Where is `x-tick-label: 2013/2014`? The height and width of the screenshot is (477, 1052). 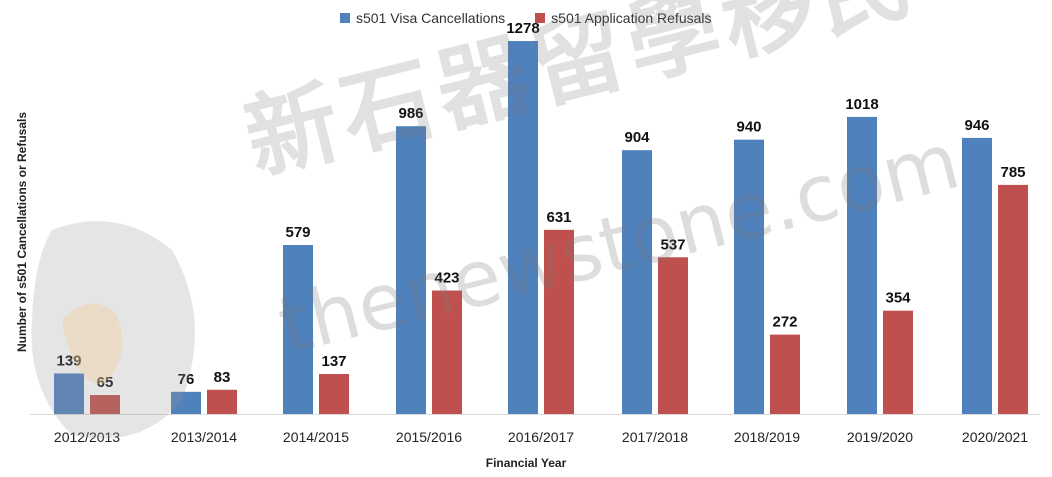
x-tick-label: 2013/2014 is located at coordinates (204, 437).